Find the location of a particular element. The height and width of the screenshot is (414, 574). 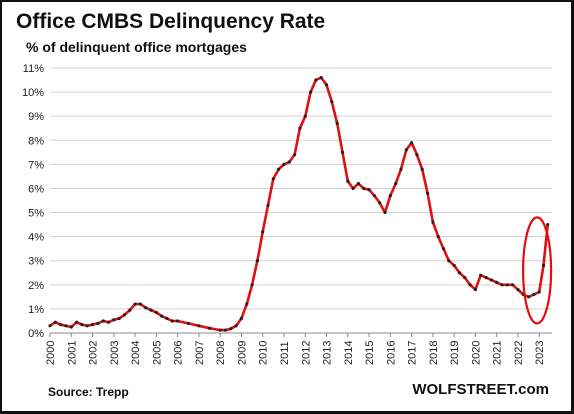

y-tick-label: 11% is located at coordinates (33, 69).